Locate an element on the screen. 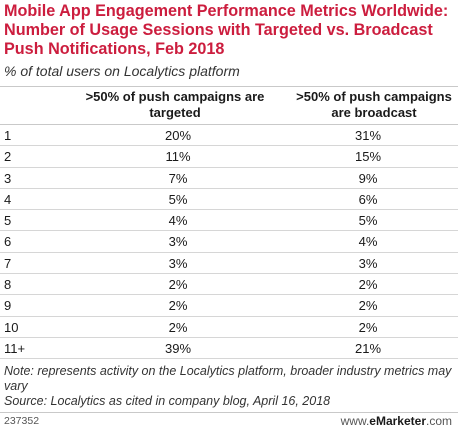 This screenshot has width=458, height=429. targeted-value: 7% is located at coordinates (178, 178).